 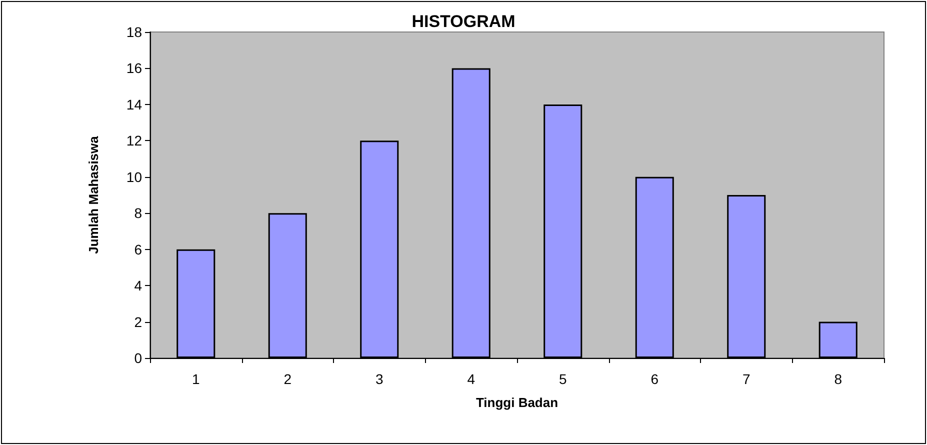 What do you see at coordinates (464, 21) in the screenshot?
I see `chart-title: HISTOGRAM` at bounding box center [464, 21].